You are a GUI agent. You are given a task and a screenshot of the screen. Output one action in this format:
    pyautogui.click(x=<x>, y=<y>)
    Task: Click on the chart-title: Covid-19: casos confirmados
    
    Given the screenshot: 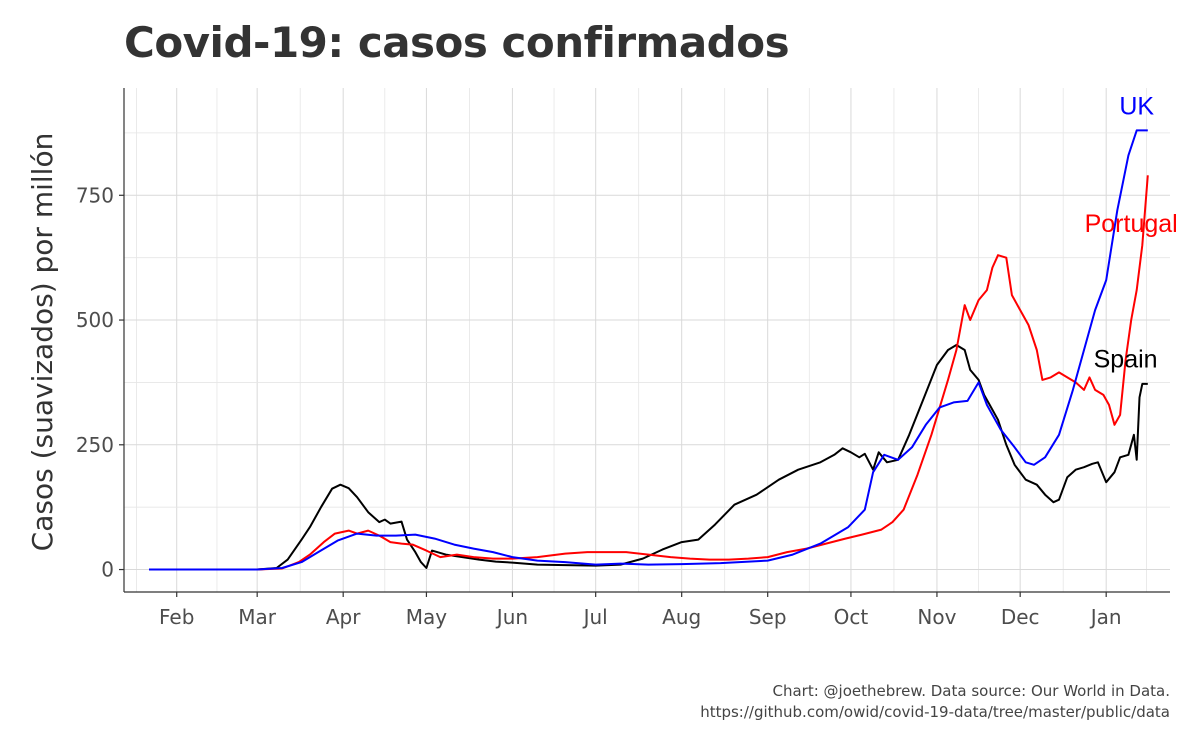 What is the action you would take?
    pyautogui.click(x=457, y=42)
    